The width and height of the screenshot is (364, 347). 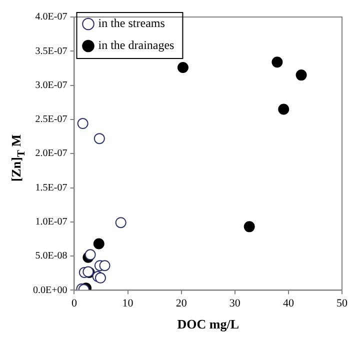 What do you see at coordinates (182, 304) in the screenshot?
I see `x-tick-label: 20` at bounding box center [182, 304].